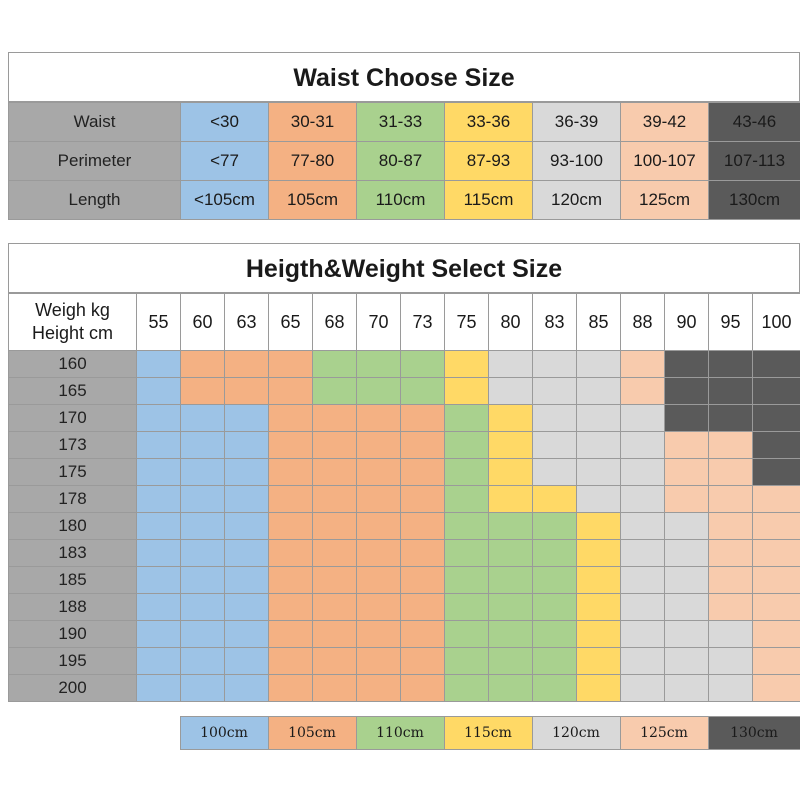 The height and width of the screenshot is (800, 800). I want to click on height-header-cell: 175, so click(72, 472).